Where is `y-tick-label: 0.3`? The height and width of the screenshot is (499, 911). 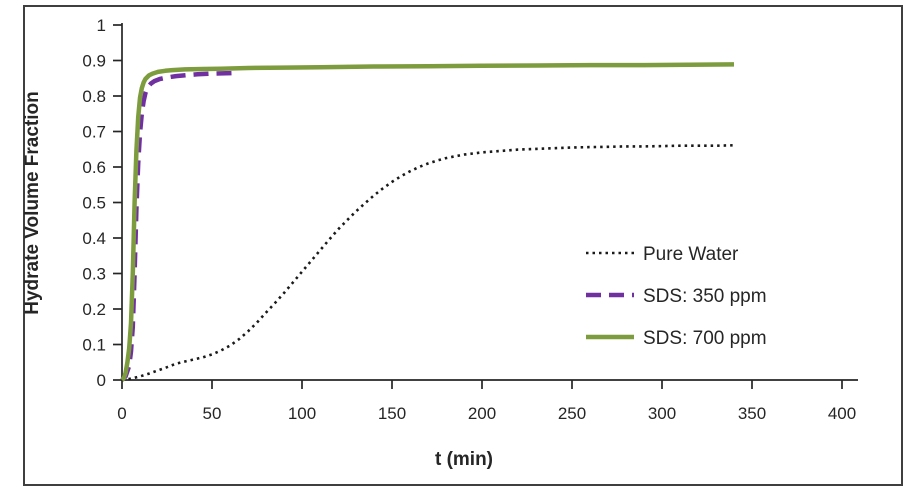 y-tick-label: 0.3 is located at coordinates (94, 274).